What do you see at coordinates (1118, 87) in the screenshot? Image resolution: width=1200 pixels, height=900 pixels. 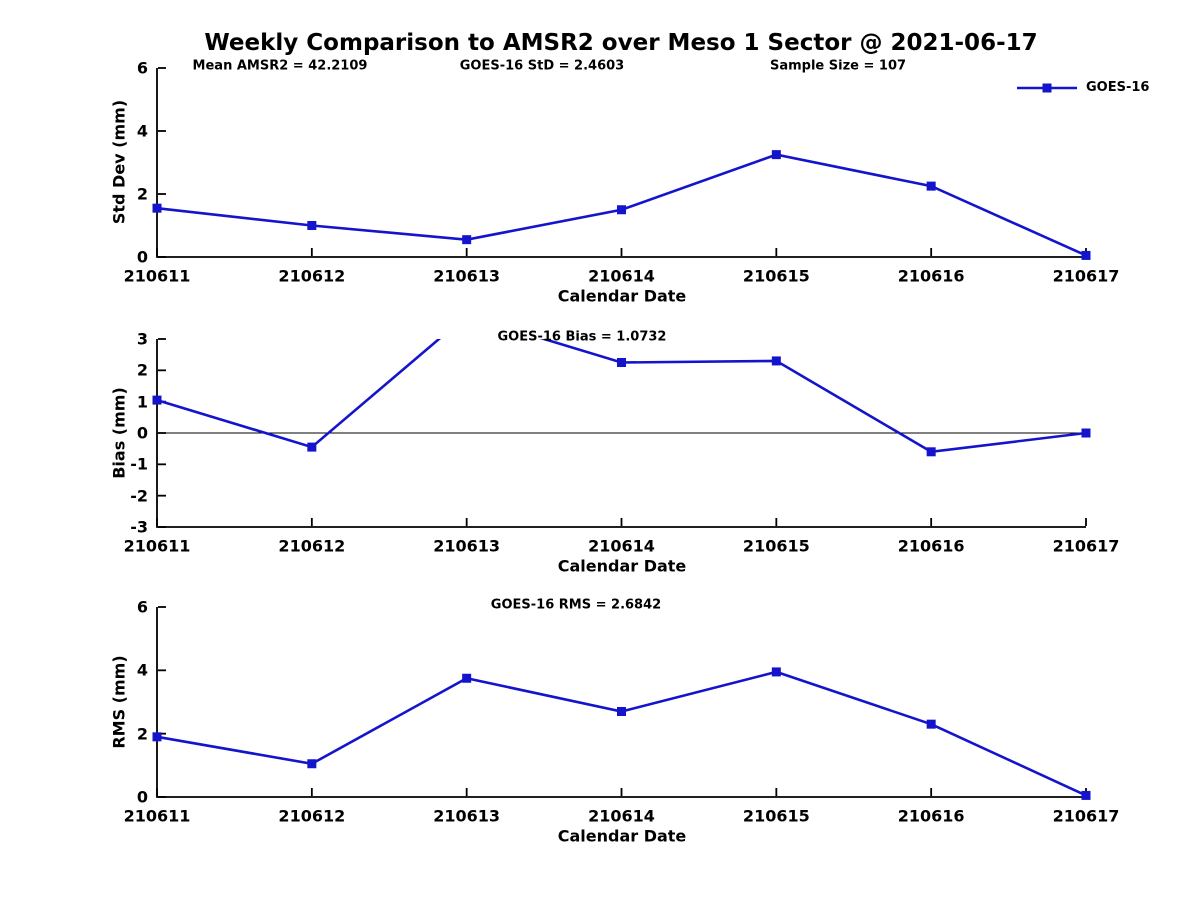 I see `legend-label: GOES-16` at bounding box center [1118, 87].